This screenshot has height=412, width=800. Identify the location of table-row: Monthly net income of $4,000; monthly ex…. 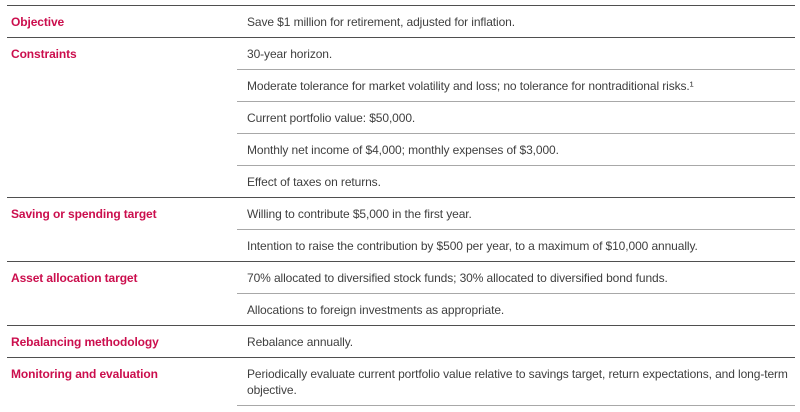
(516, 149).